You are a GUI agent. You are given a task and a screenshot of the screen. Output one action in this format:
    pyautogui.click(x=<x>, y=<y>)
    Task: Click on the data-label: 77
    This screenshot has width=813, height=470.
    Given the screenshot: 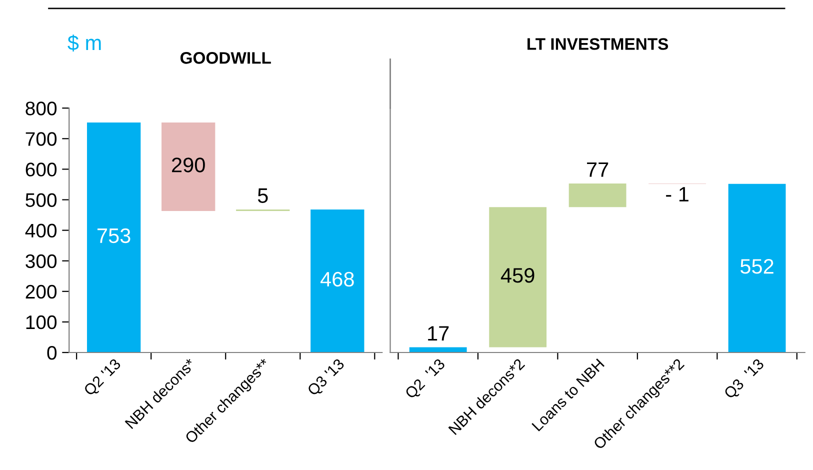 What is the action you would take?
    pyautogui.click(x=597, y=169)
    